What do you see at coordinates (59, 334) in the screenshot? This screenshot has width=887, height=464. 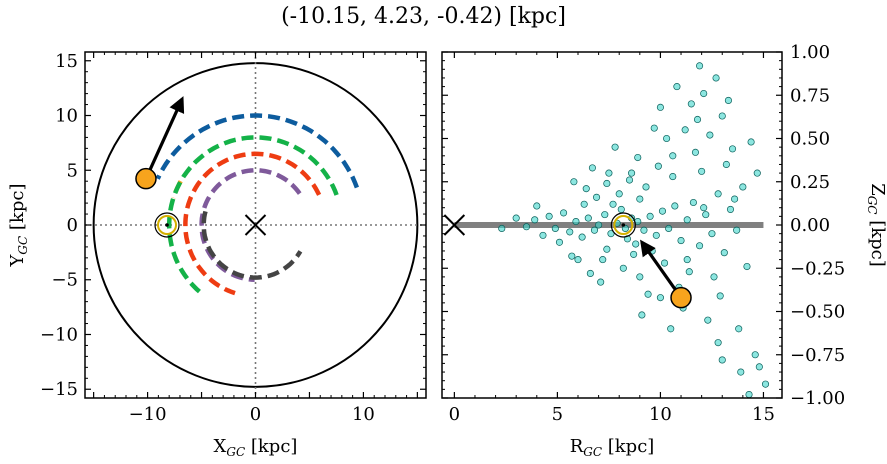 I see `y-tick-label: −10` at bounding box center [59, 334].